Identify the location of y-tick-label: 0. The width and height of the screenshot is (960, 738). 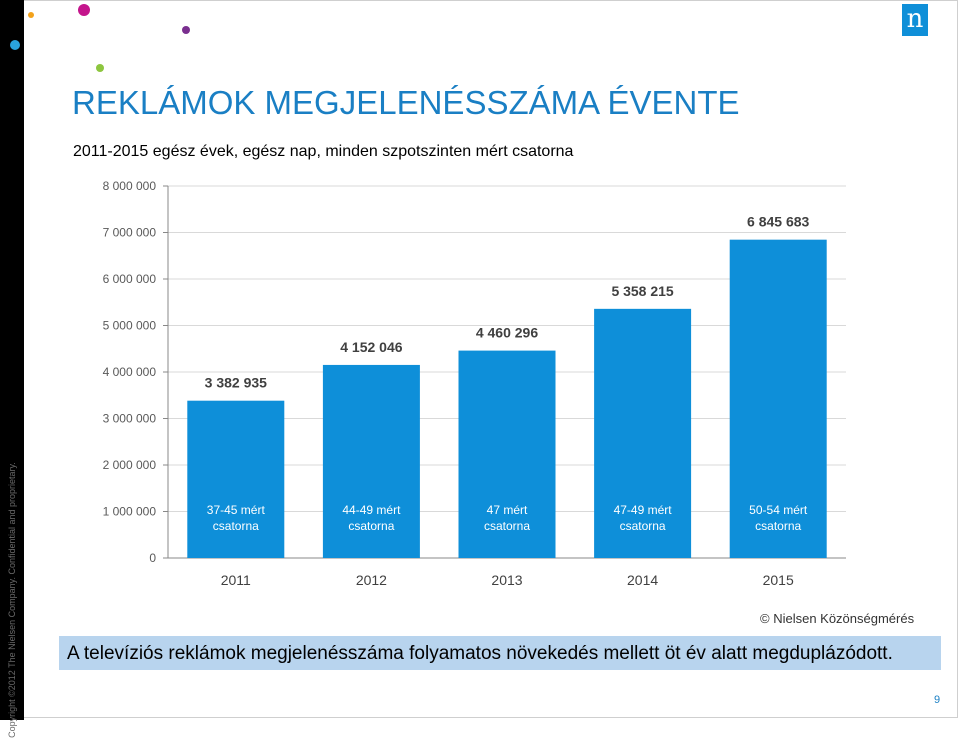
(152, 558).